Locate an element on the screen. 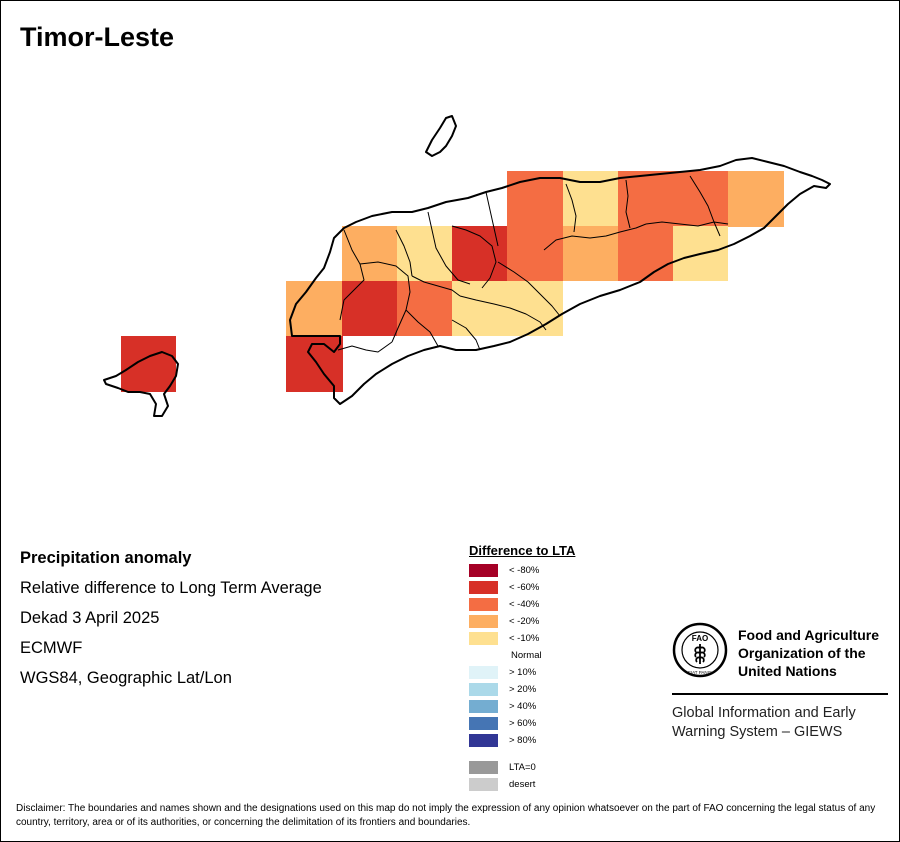 The width and height of the screenshot is (900, 842). fao-logo-motto: FIAT PANIS is located at coordinates (700, 672).